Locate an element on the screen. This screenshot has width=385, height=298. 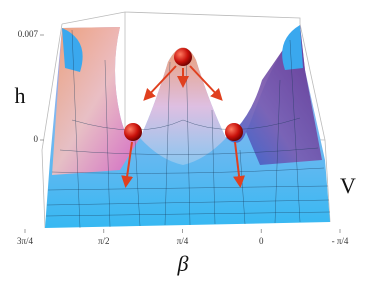
x-tick-label: 0 is located at coordinates (261, 241).